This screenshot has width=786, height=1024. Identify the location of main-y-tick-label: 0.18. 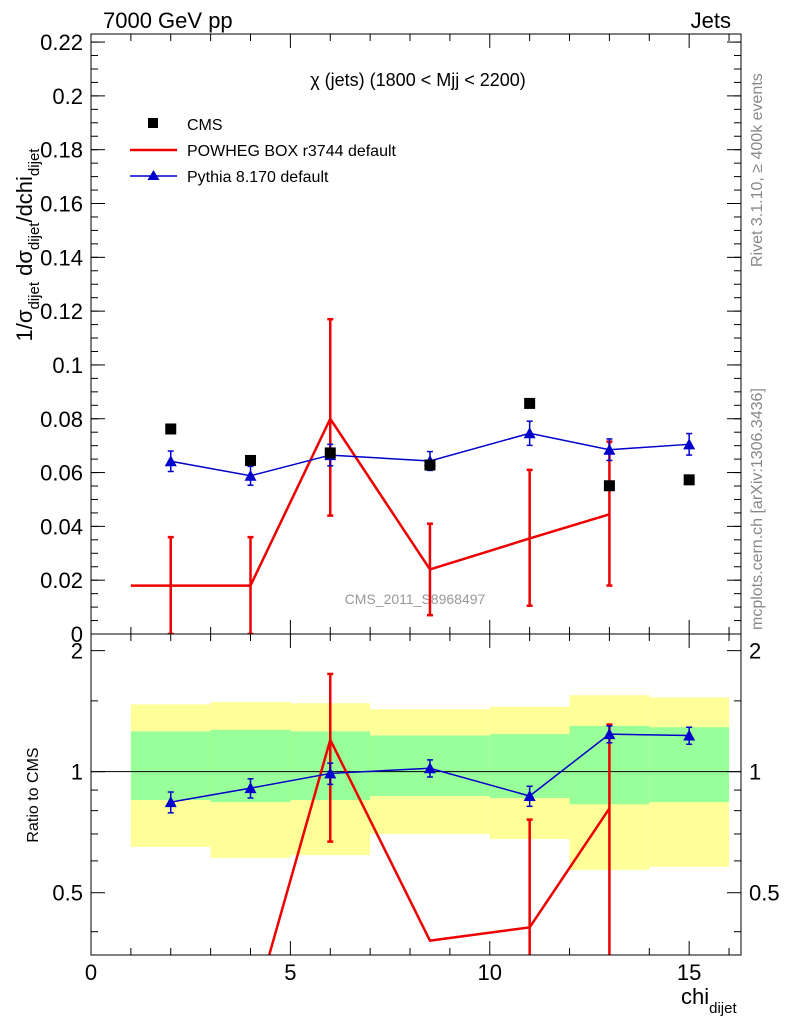
(61, 150).